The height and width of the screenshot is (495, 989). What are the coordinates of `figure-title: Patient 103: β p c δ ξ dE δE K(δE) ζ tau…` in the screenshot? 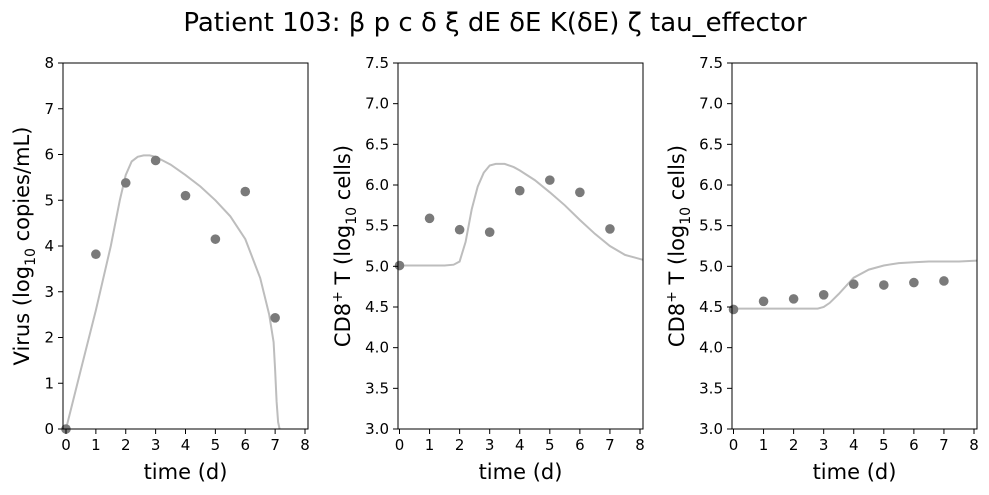 It's located at (495, 23).